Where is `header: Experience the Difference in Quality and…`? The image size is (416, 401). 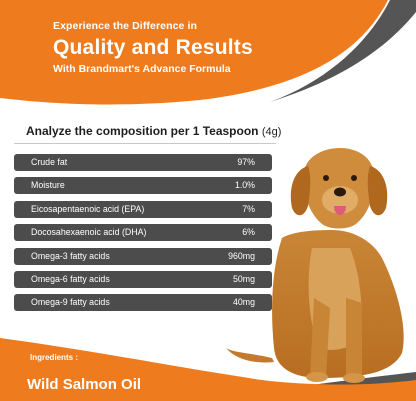 header: Experience the Difference in Quality and… is located at coordinates (153, 47).